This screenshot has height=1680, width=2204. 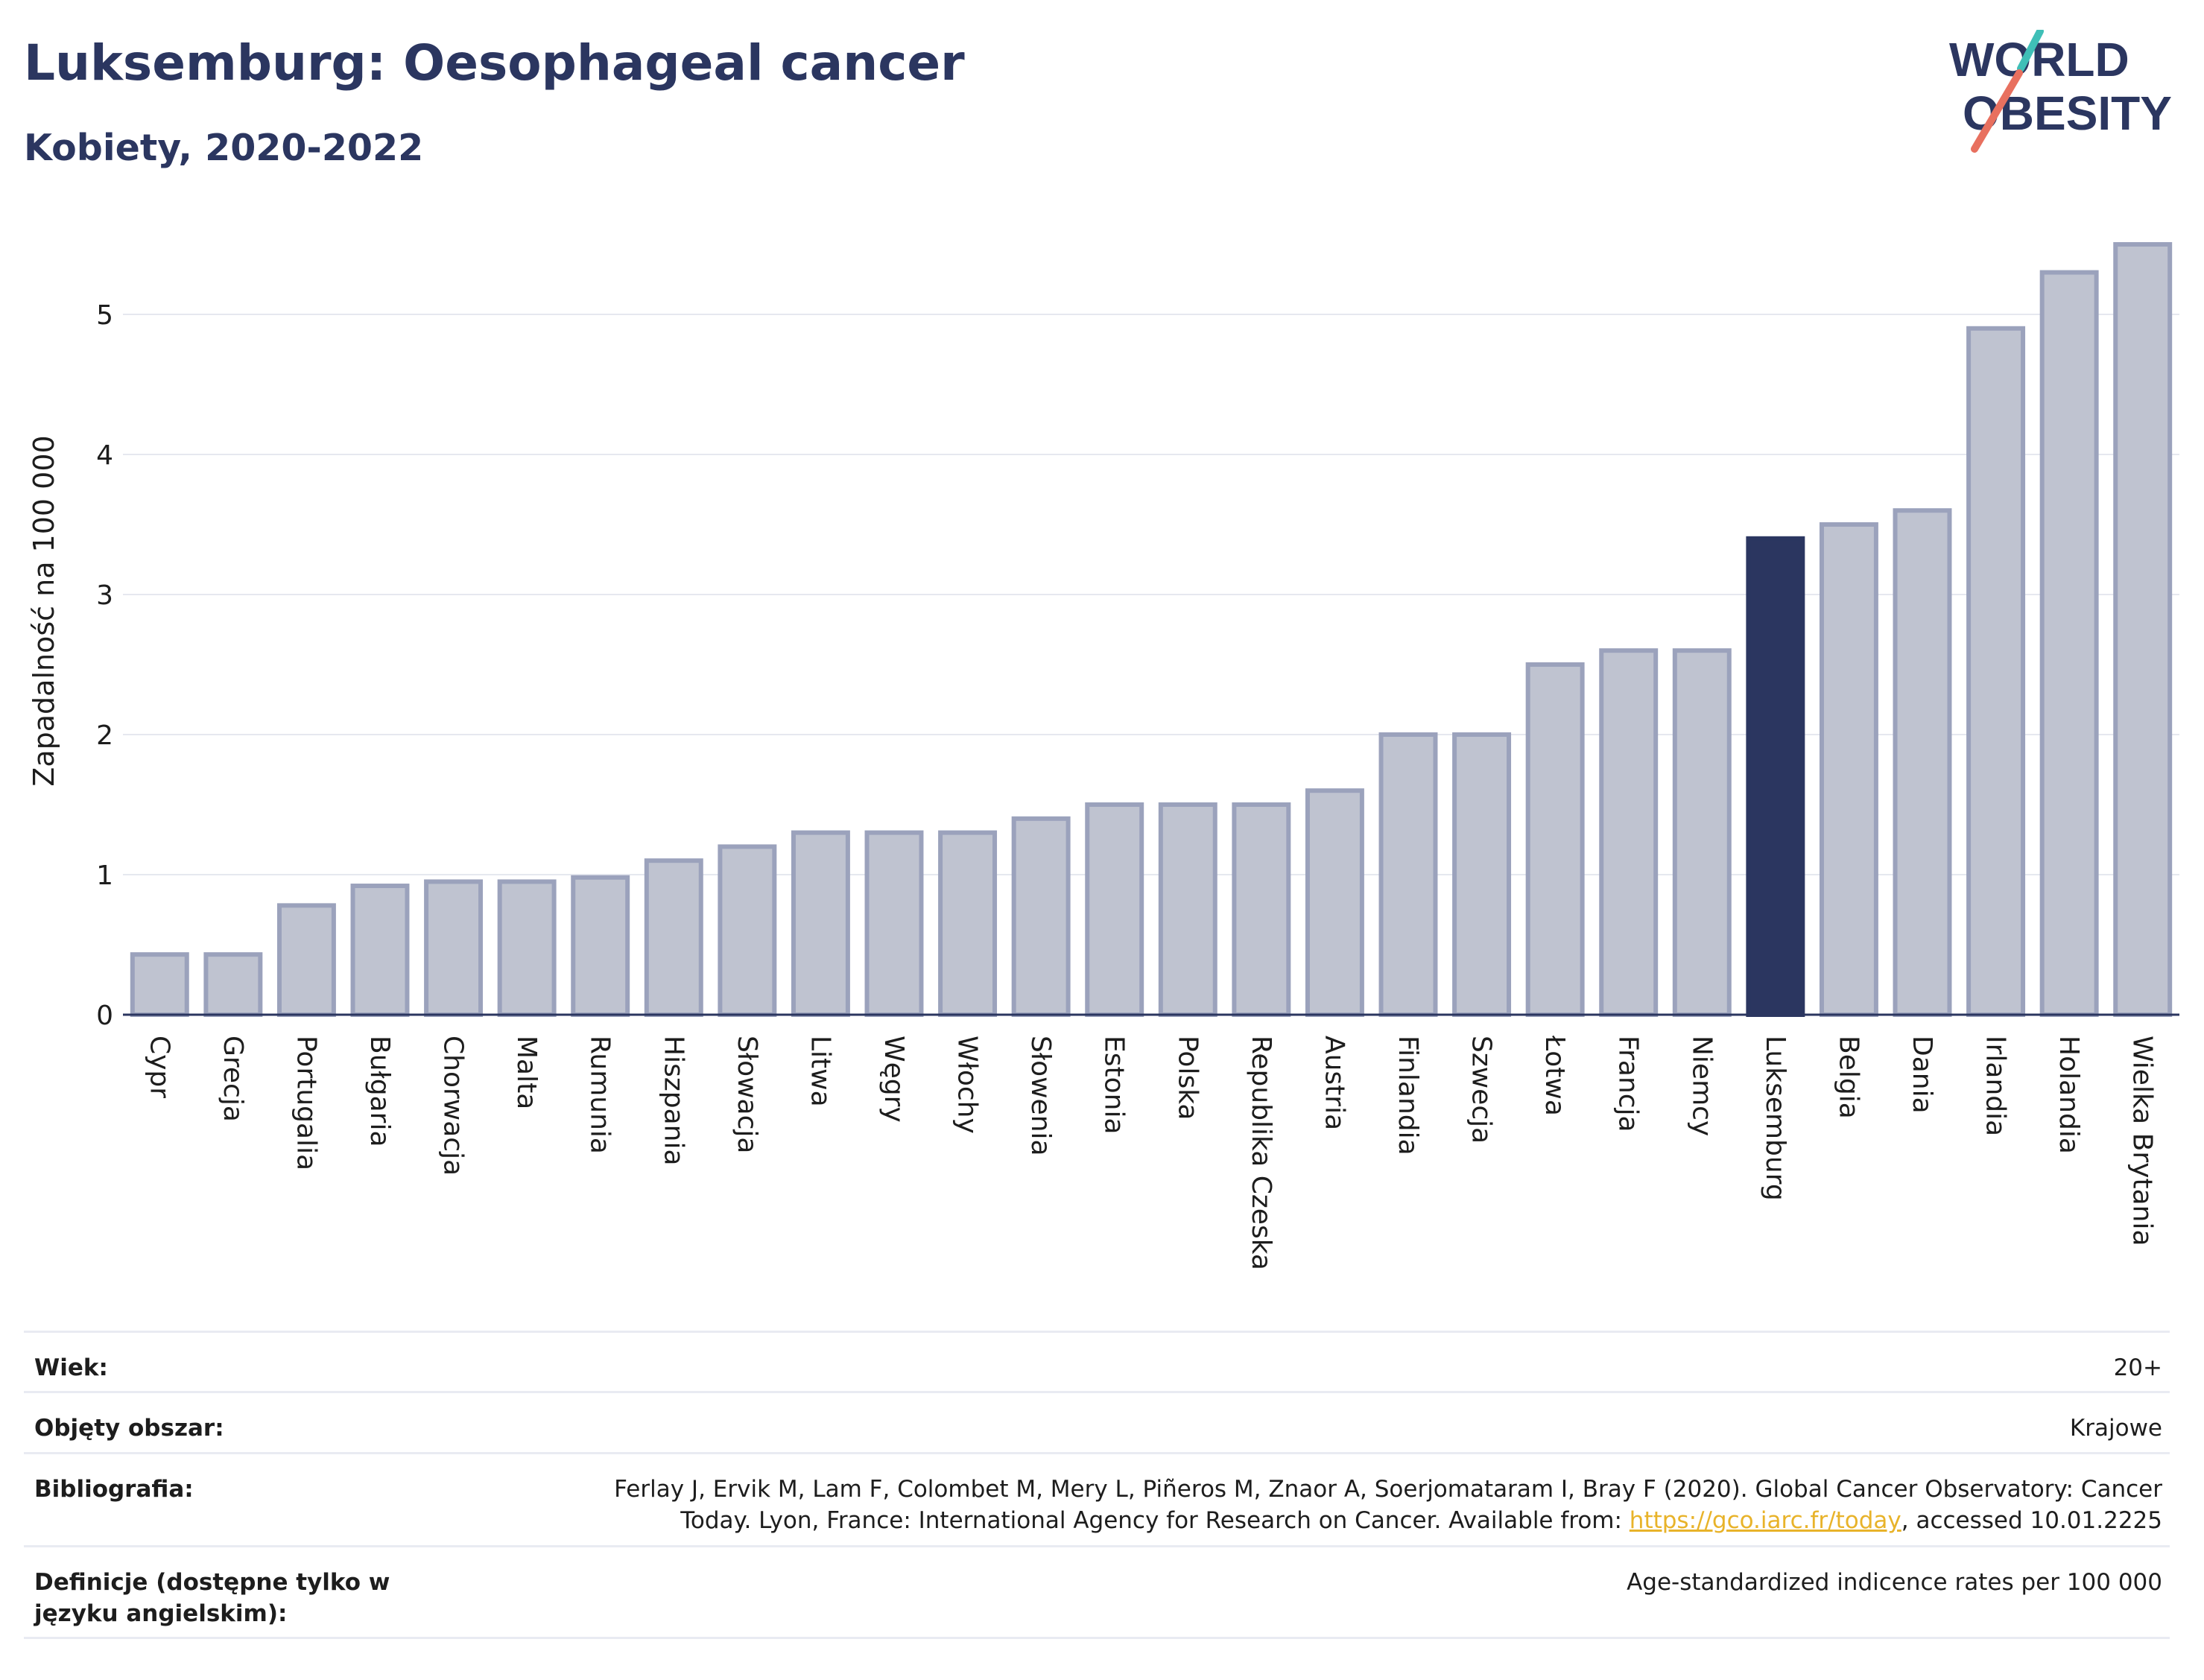 I want to click on meta-value-coverage: Krajowe, so click(x=2115, y=1428).